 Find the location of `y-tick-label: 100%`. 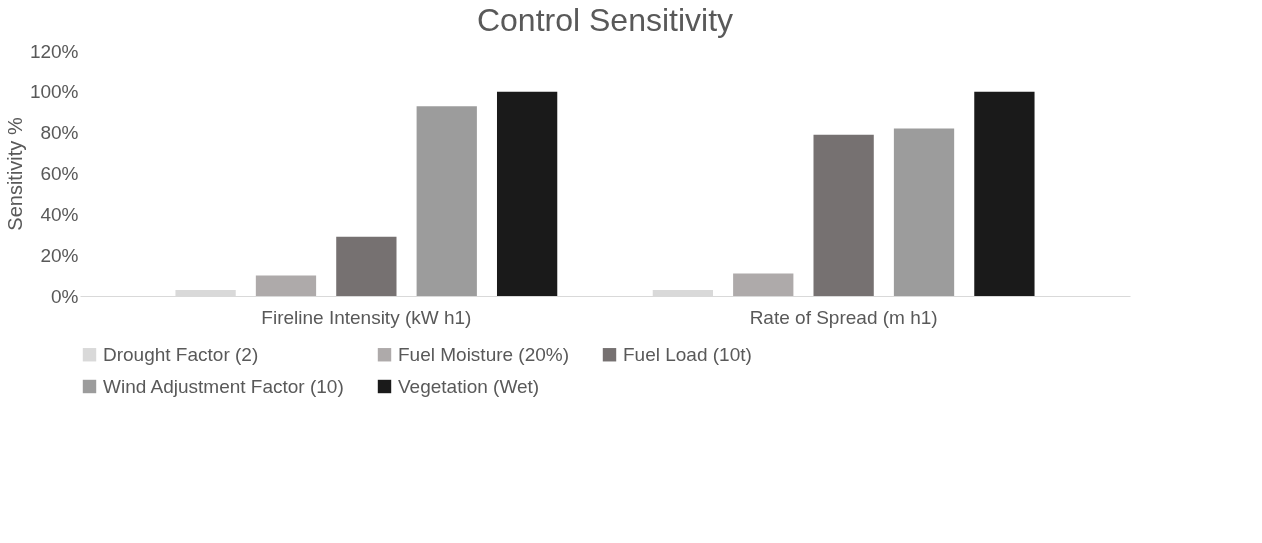

y-tick-label: 100% is located at coordinates (54, 92).